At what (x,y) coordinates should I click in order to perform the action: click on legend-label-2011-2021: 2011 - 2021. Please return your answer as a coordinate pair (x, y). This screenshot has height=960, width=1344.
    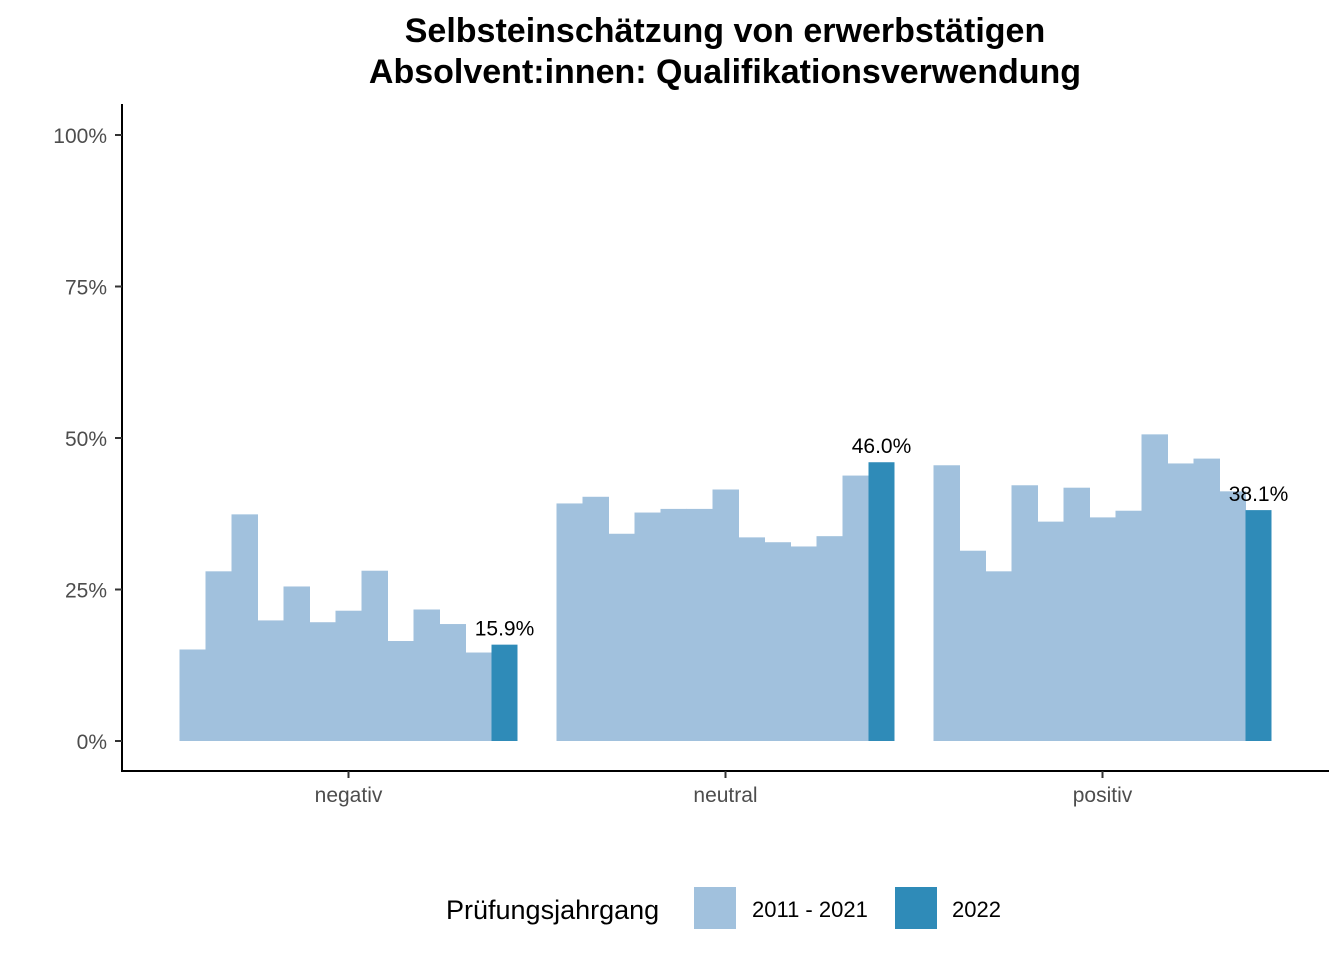
    Looking at the image, I should click on (810, 909).